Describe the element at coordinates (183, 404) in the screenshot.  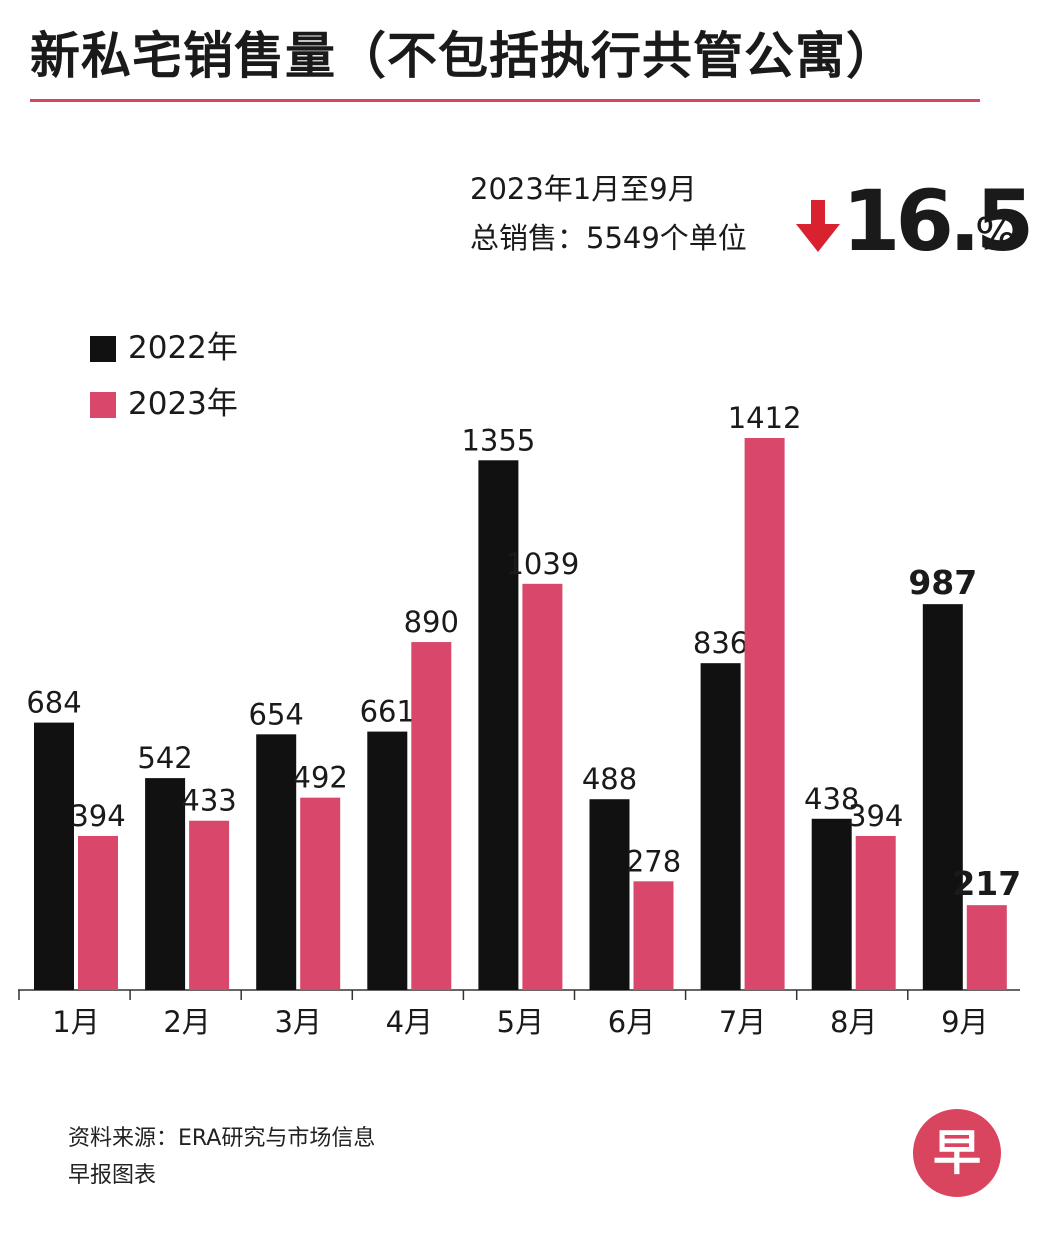
I see `legend-label-2023: 2023年` at that location.